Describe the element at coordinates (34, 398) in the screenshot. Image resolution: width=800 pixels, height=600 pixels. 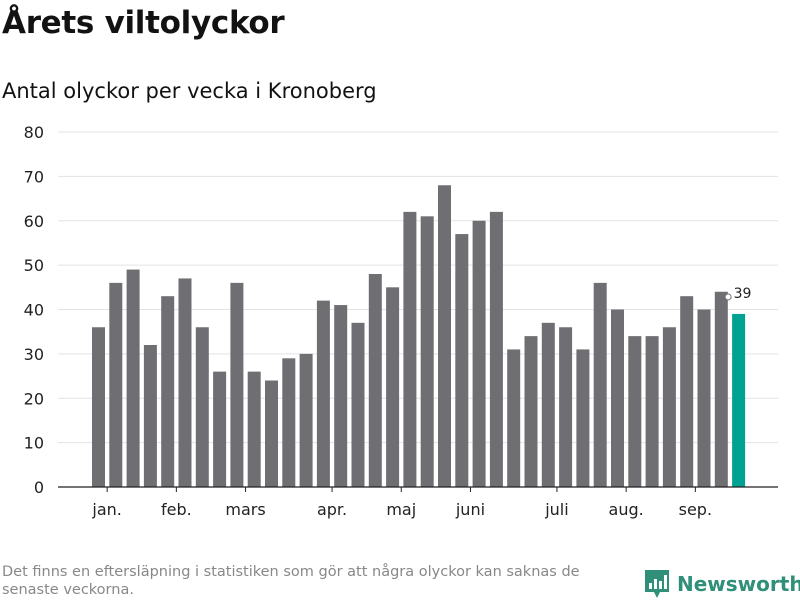
I see `y-tick-label: 20` at that location.